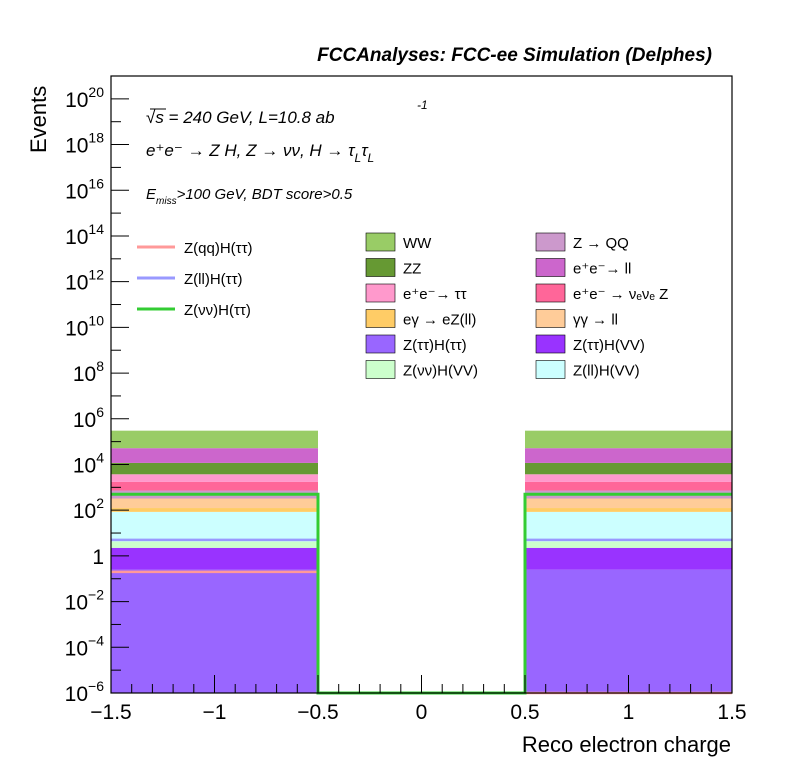 Image resolution: width=796 pixels, height=772 pixels. I want to click on legend-entry-label: eγ → eZ(ll), so click(439, 320).